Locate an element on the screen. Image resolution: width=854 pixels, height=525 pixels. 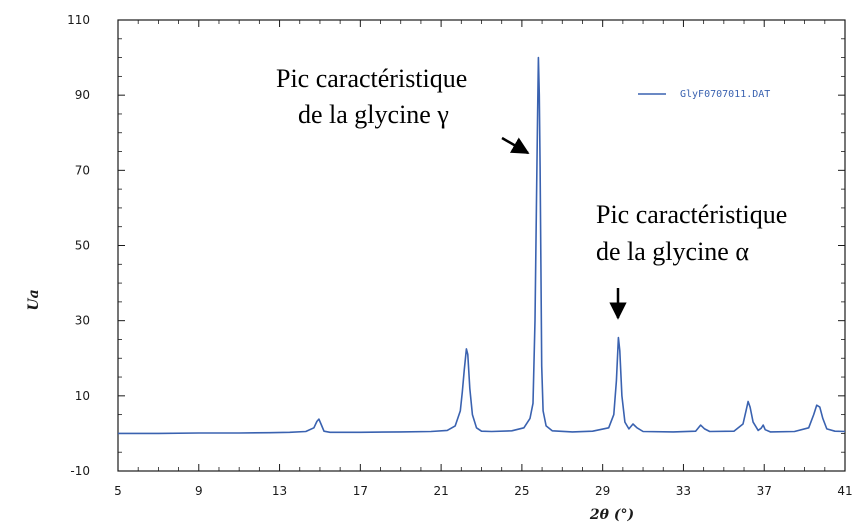
y-tick-label: 10 is located at coordinates (82, 396).